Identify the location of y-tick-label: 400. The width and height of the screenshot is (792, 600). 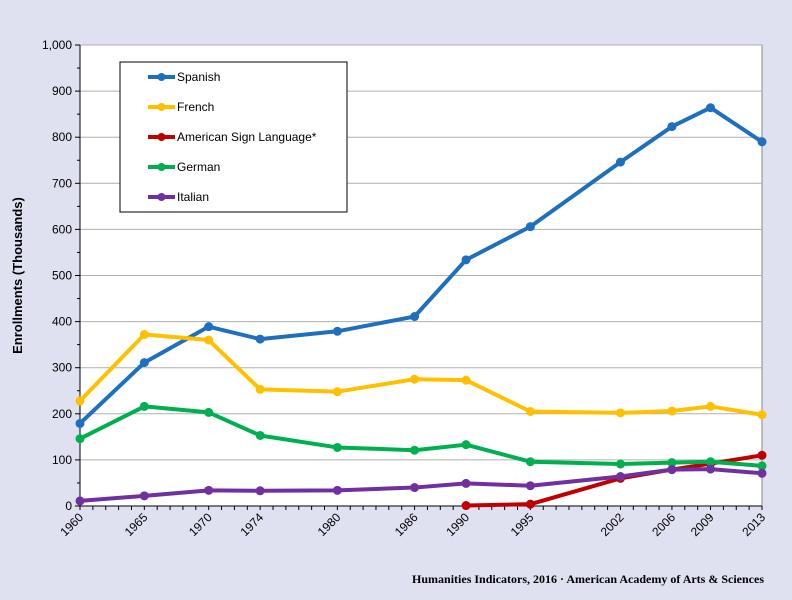
(62, 322).